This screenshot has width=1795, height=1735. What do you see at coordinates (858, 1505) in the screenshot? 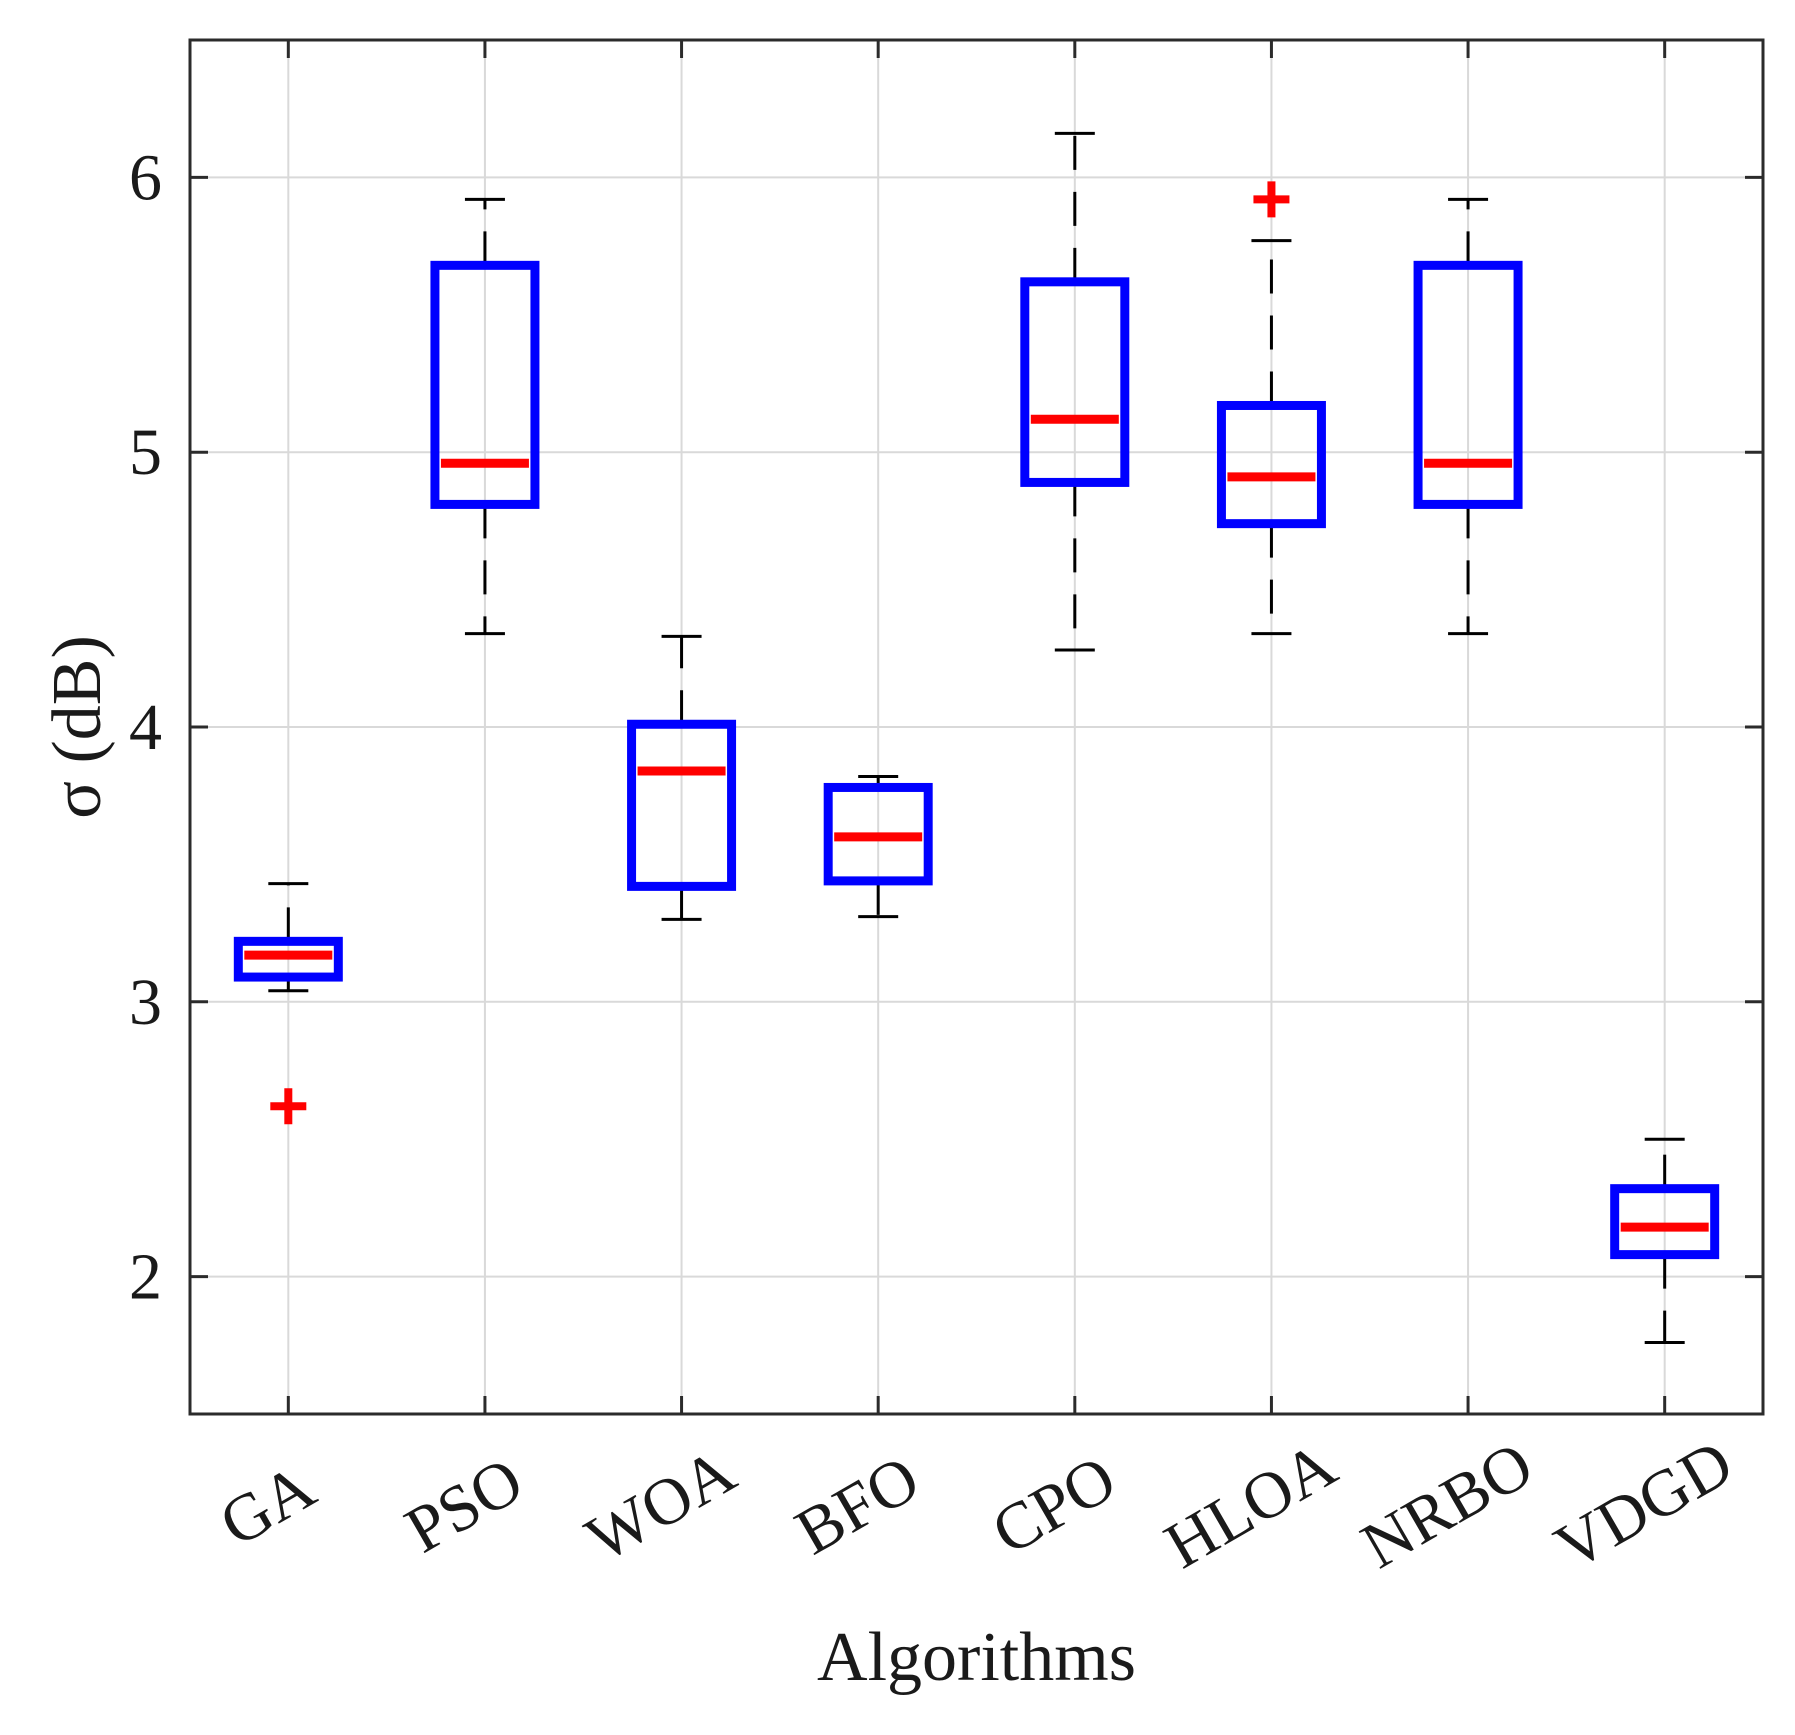
I see `x-tick-label: BFO` at bounding box center [858, 1505].